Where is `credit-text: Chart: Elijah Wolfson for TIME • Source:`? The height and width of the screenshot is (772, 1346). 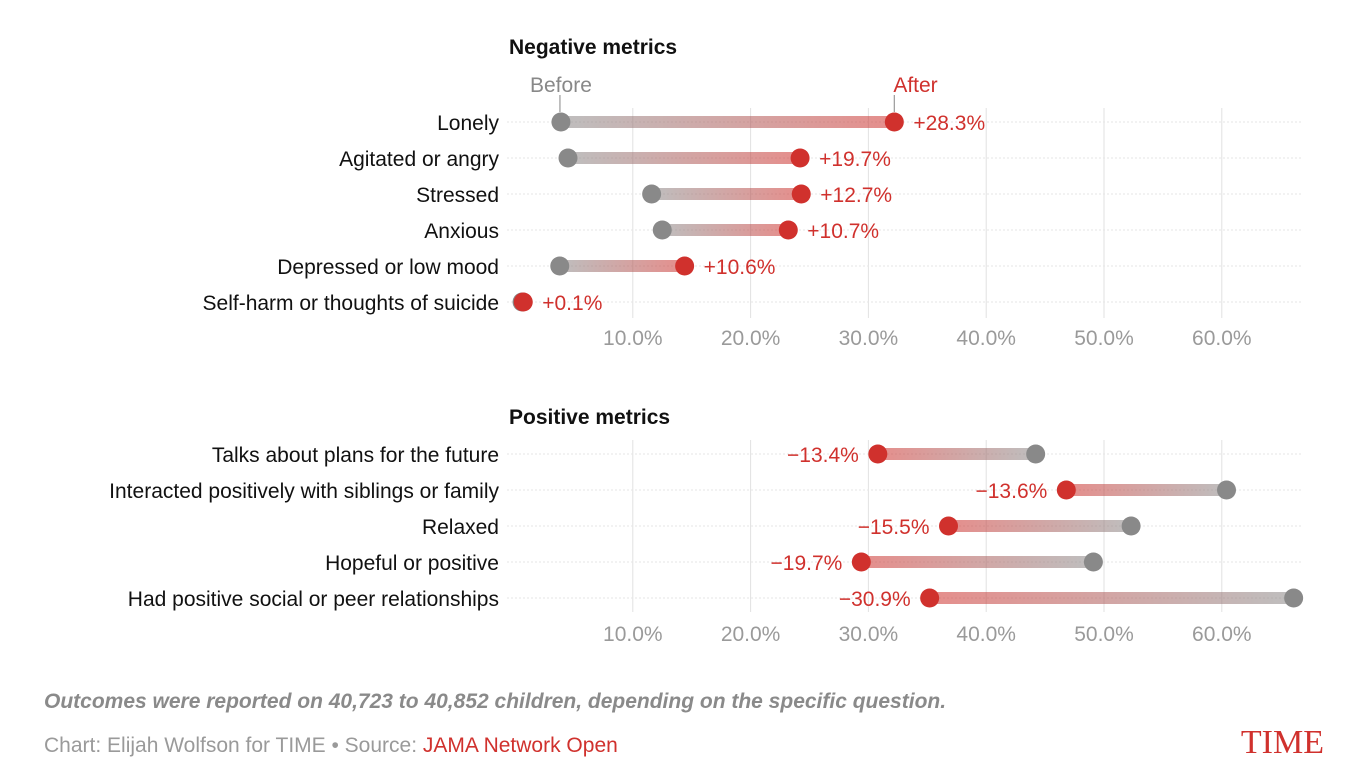 credit-text: Chart: Elijah Wolfson for TIME • Source: is located at coordinates (233, 745).